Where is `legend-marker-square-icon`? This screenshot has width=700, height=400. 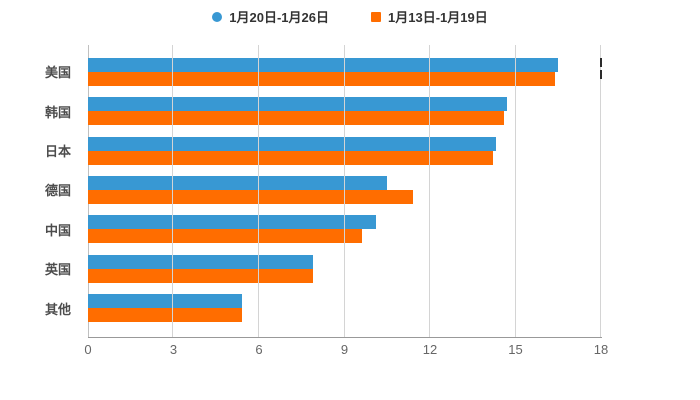
legend-marker-square-icon is located at coordinates (376, 16).